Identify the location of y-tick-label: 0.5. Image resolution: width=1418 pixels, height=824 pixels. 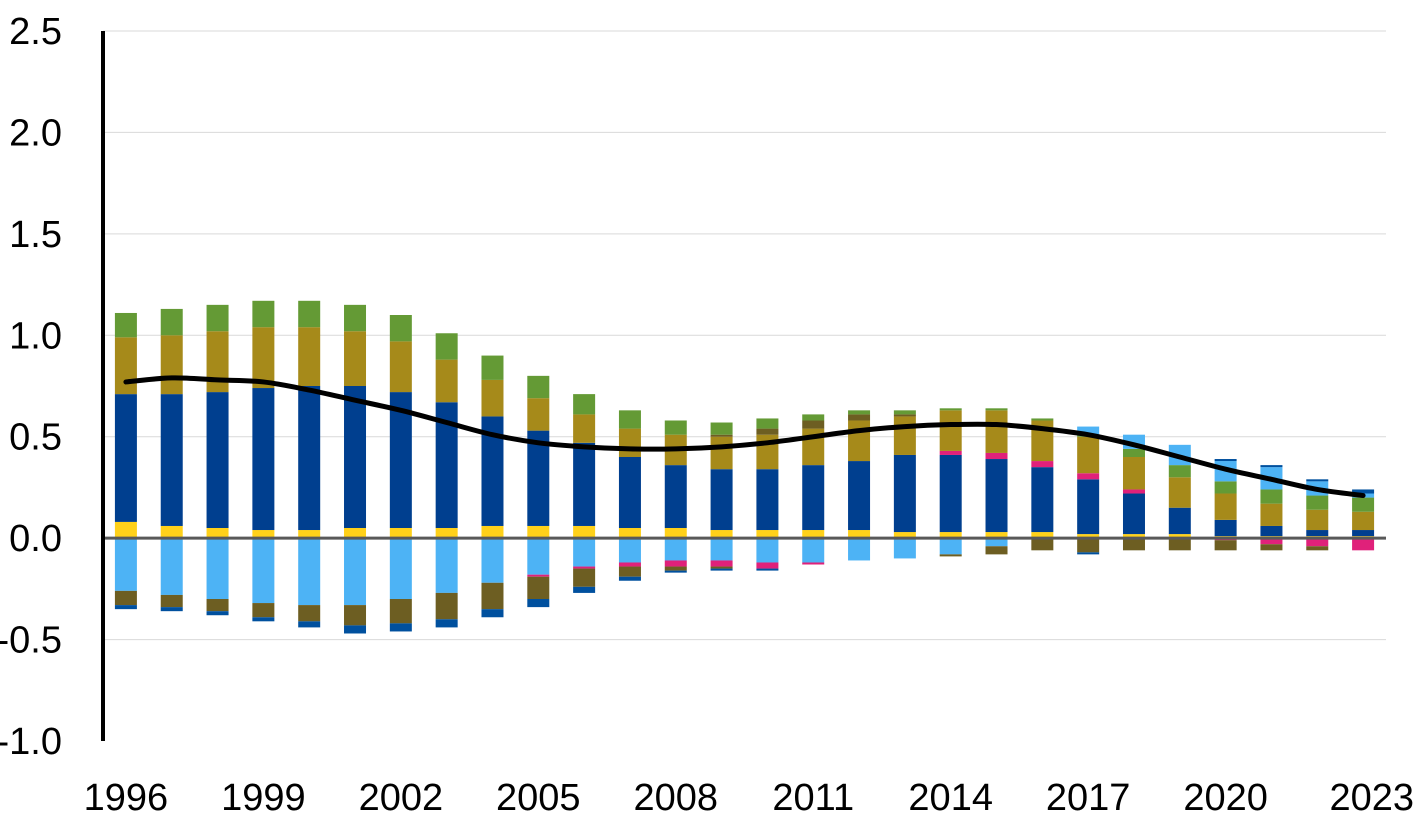
(35, 438).